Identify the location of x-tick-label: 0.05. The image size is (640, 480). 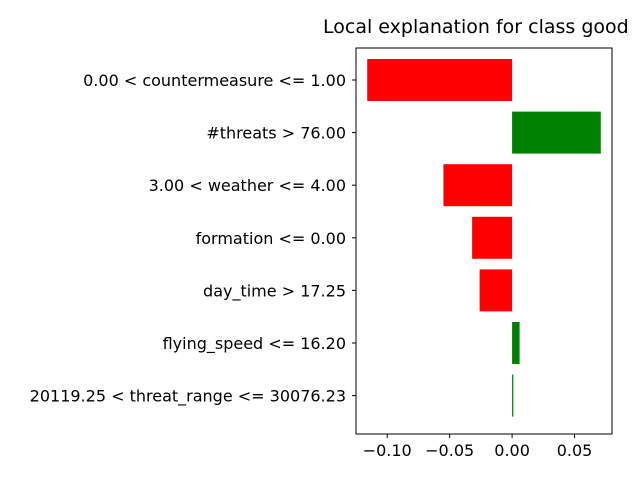
(575, 450).